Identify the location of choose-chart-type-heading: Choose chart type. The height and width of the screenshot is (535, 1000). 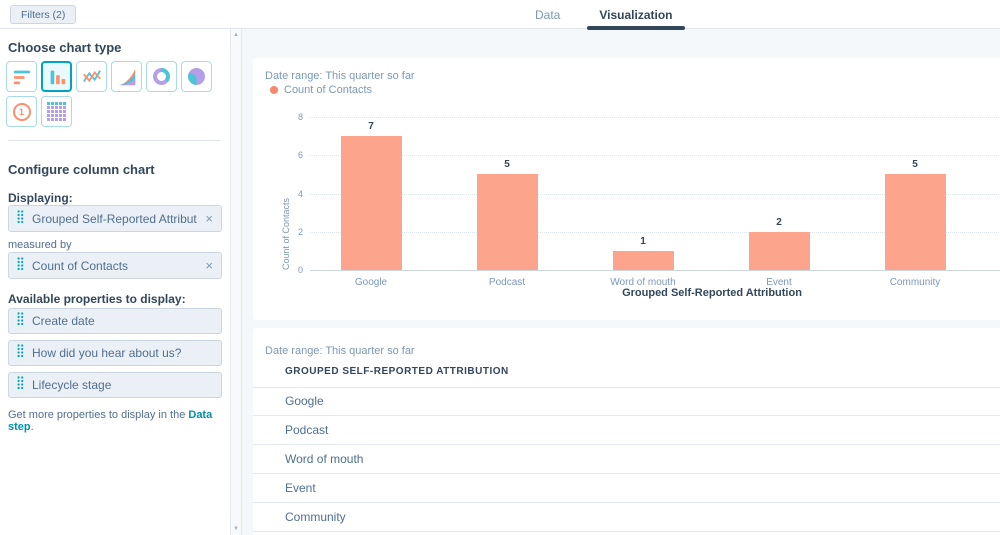
(65, 47).